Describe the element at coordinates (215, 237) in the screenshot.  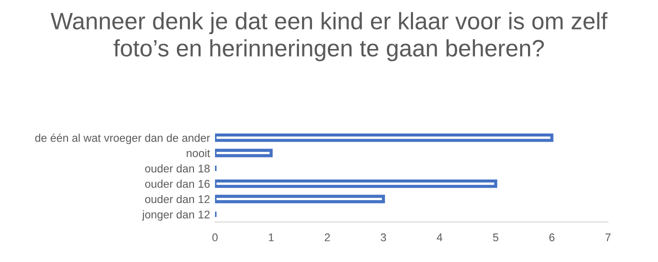
I see `x-tick-label: 0` at that location.